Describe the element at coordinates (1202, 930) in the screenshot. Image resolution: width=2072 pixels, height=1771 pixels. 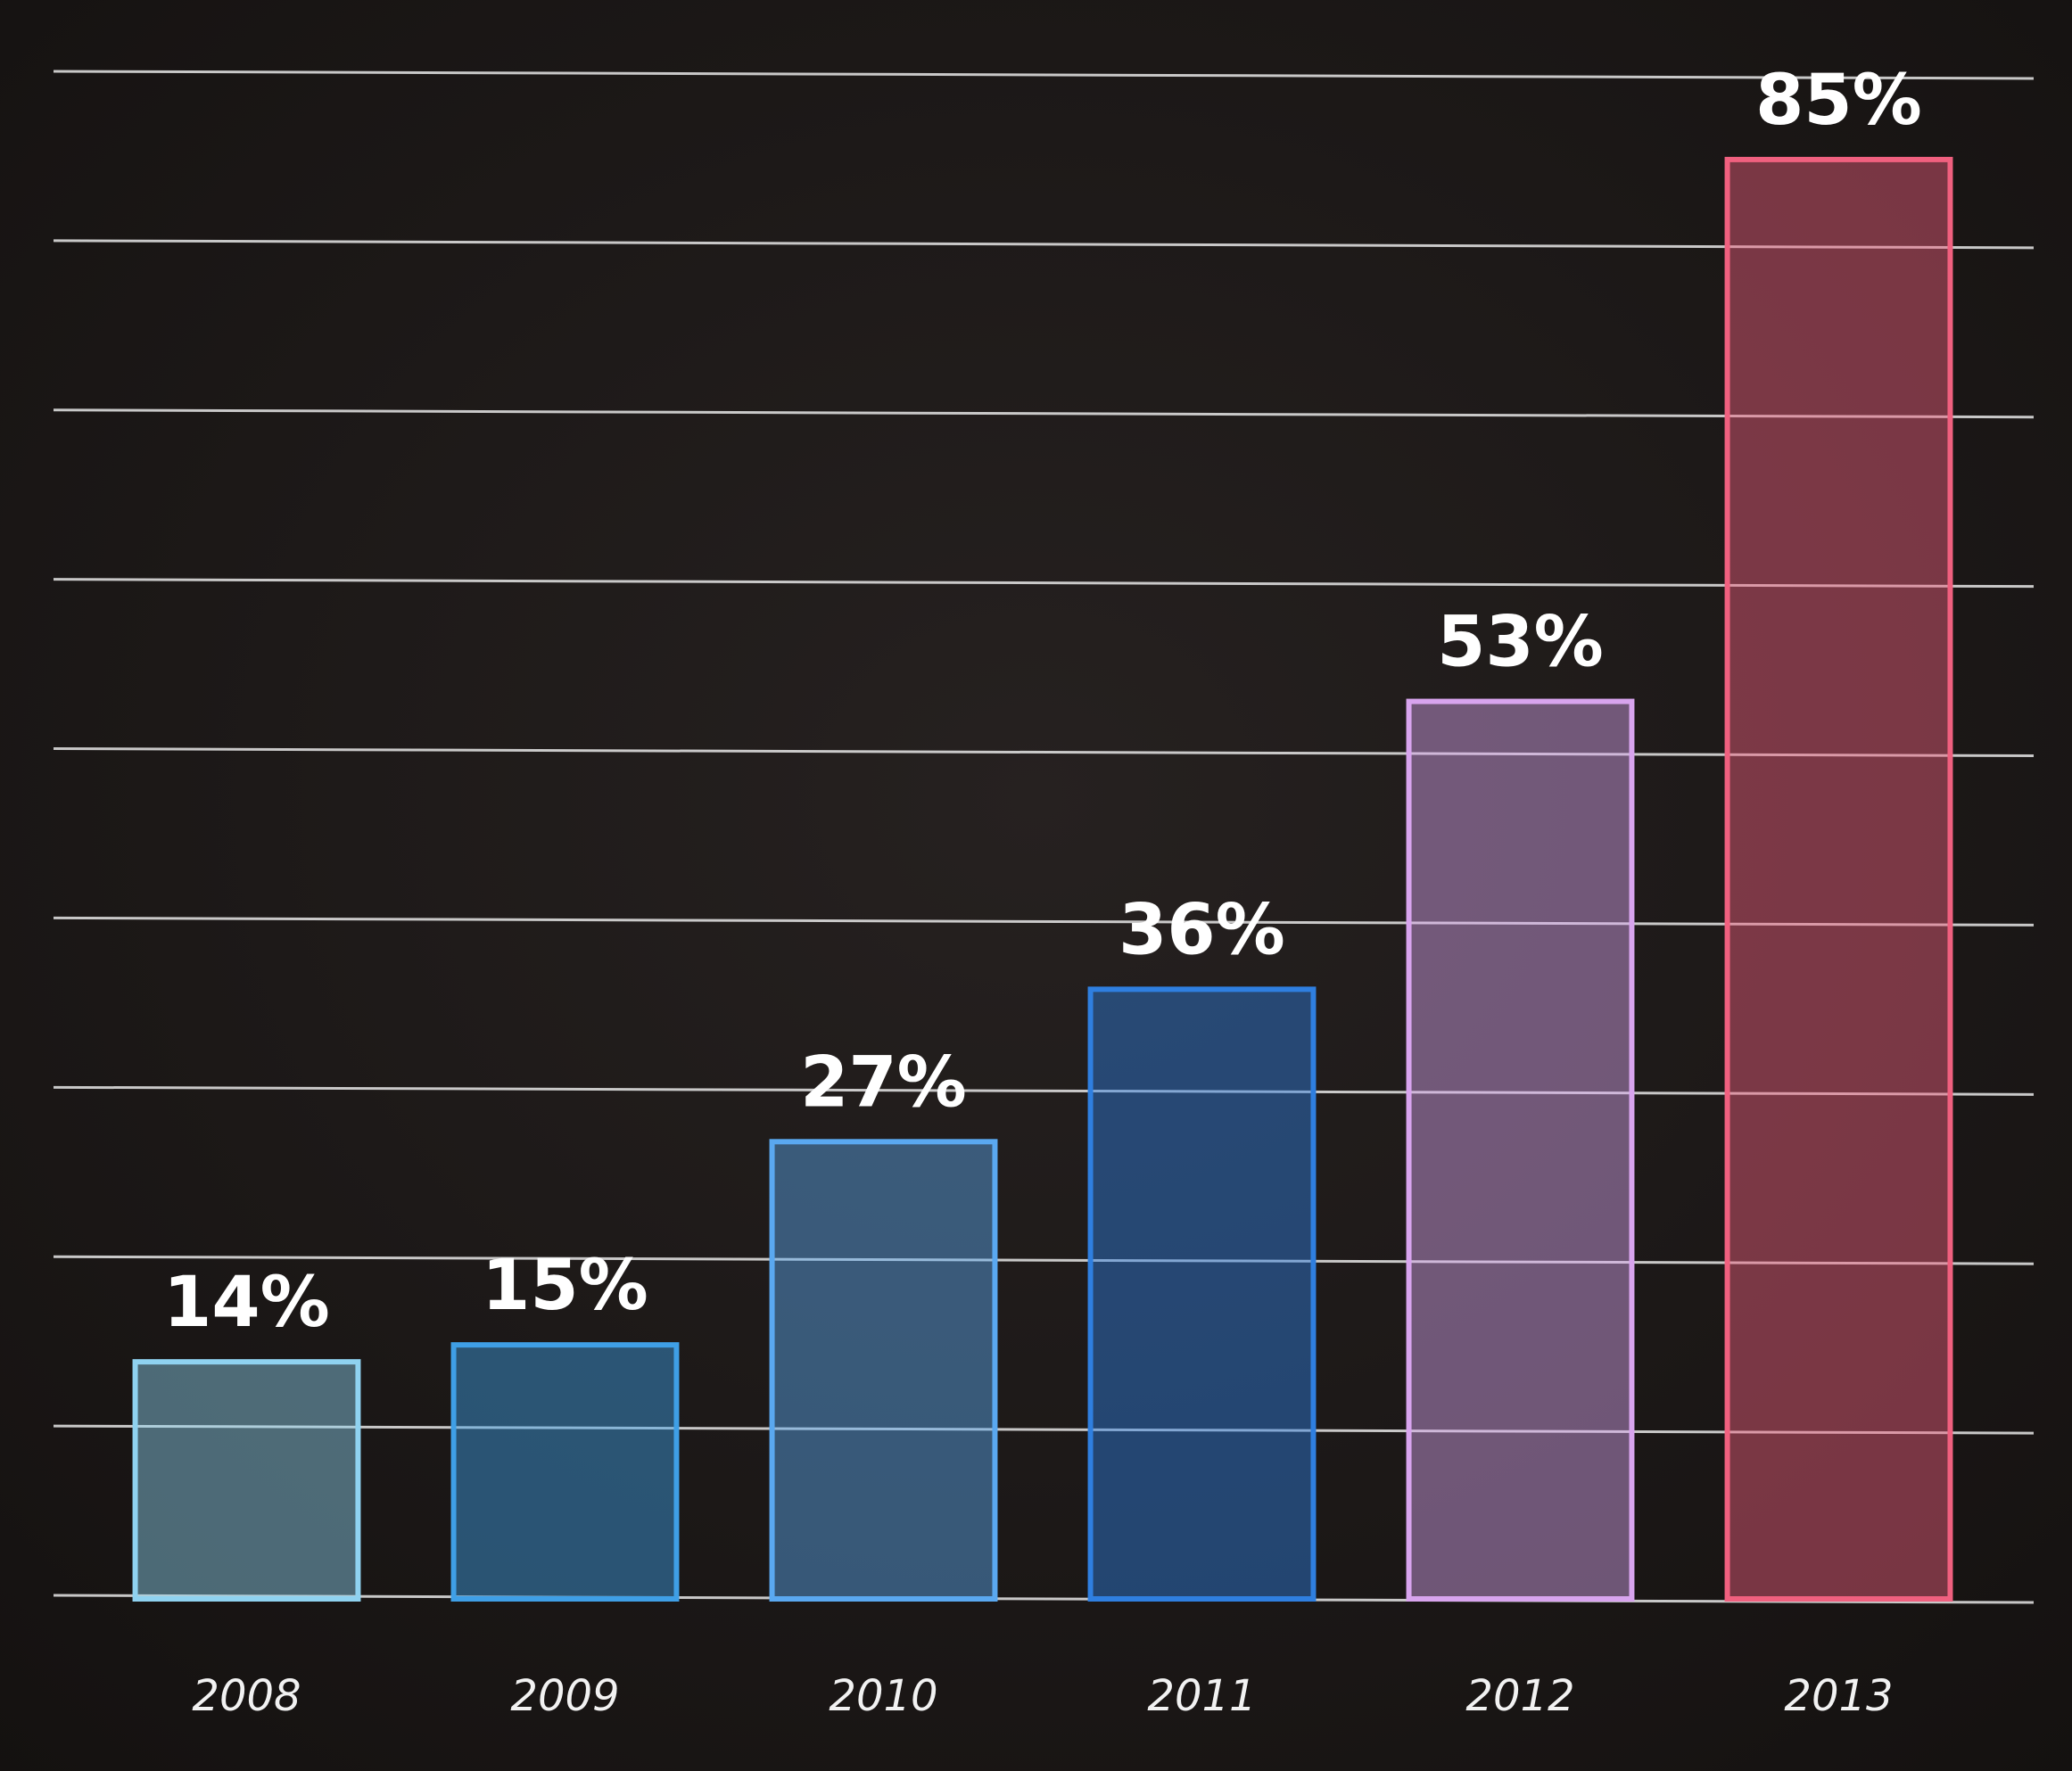
I see `value-label: 36%` at that location.